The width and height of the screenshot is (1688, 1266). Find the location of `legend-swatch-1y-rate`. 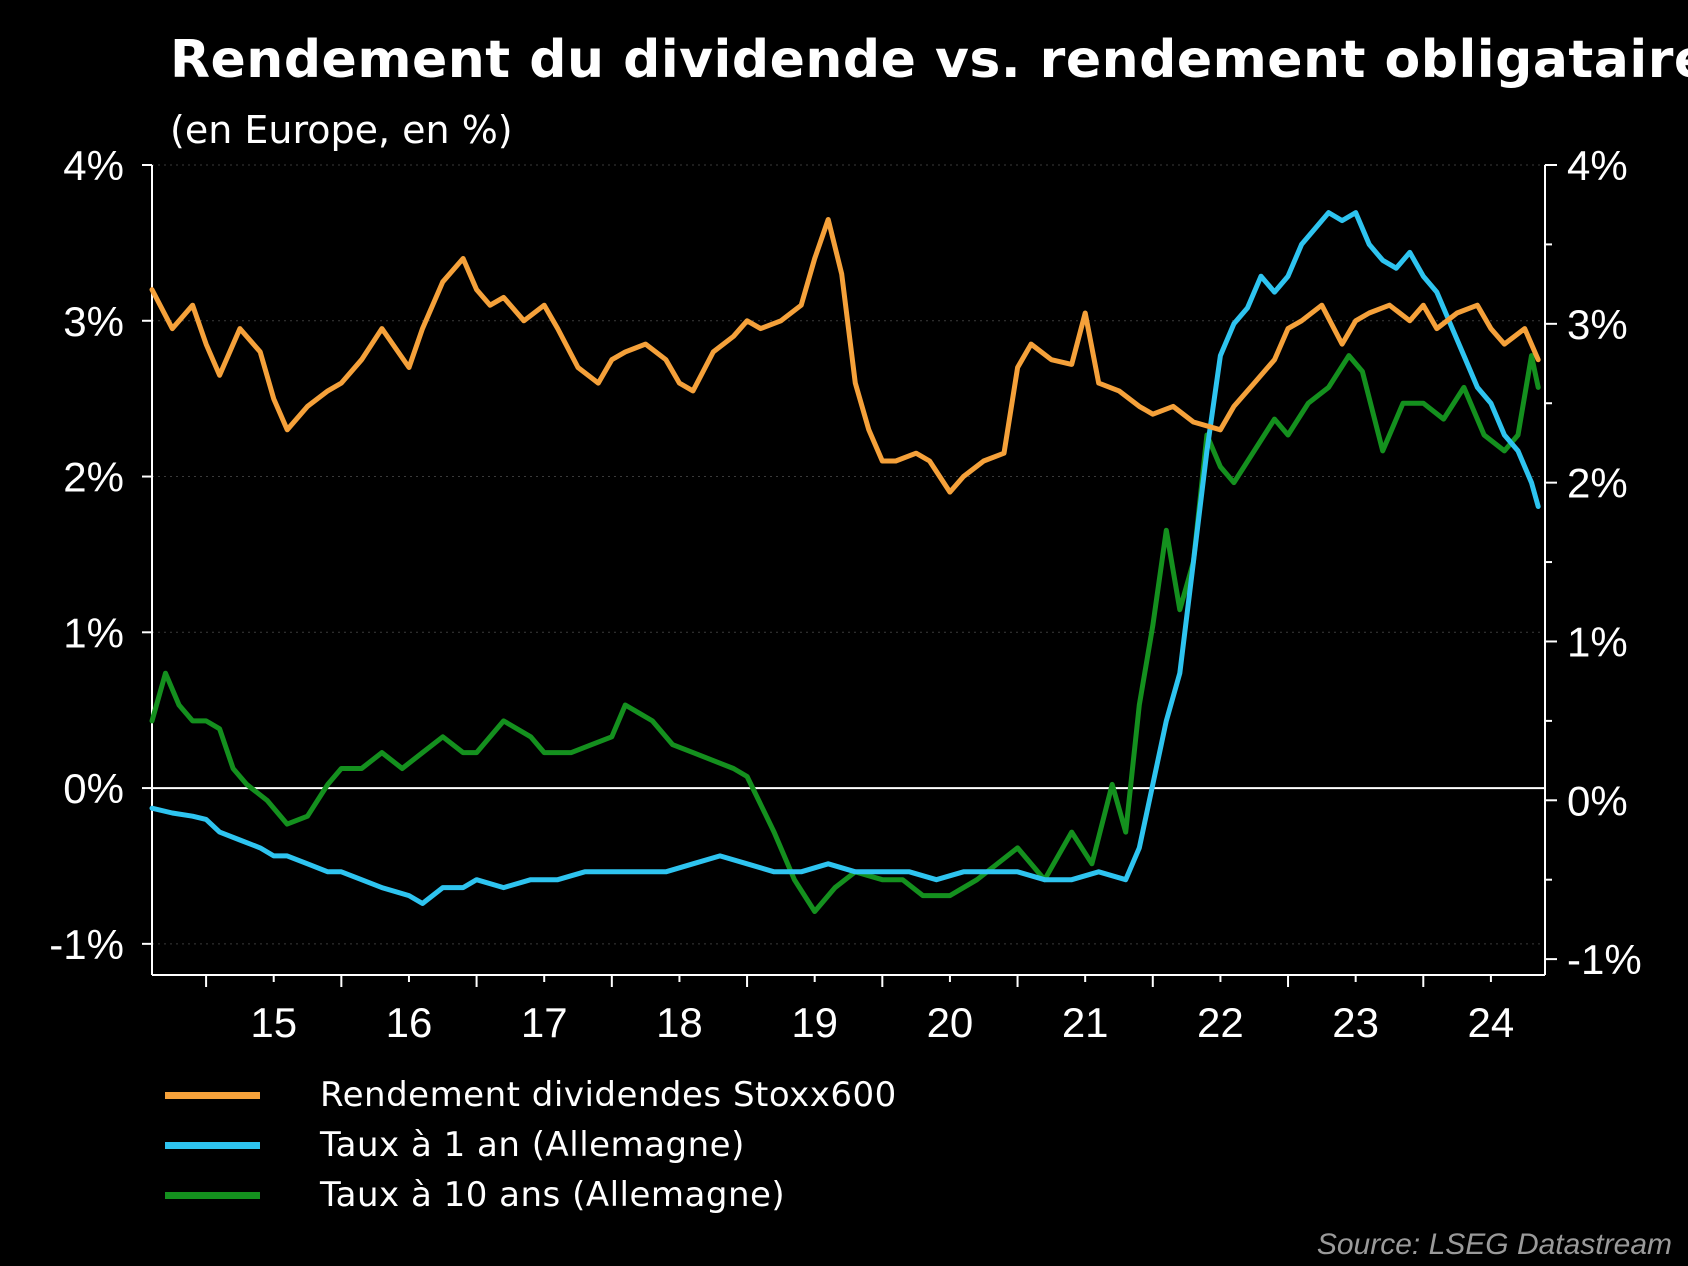

legend-swatch-1y-rate is located at coordinates (212, 1145).